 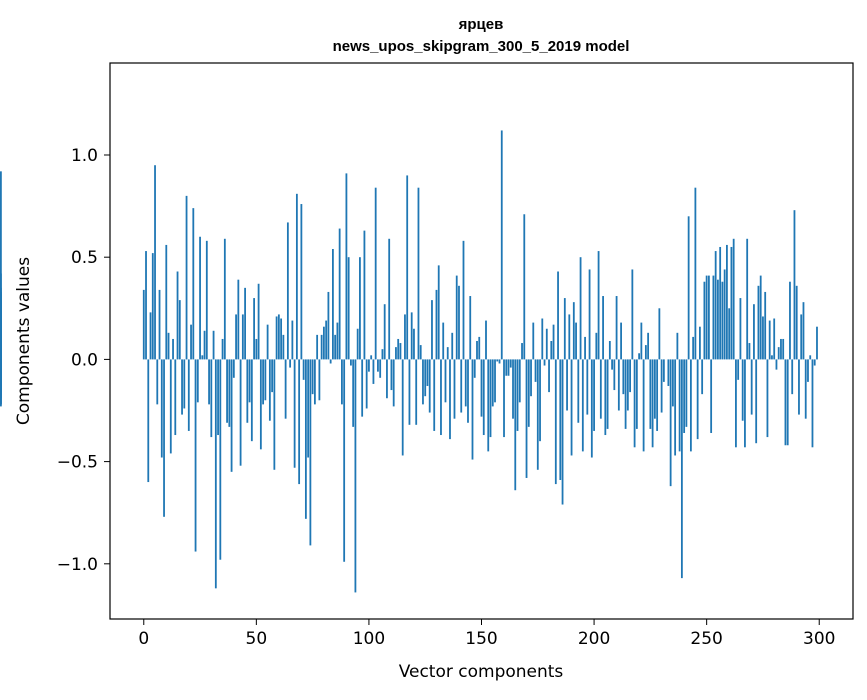 I want to click on y-tick-label: −0.5, so click(x=77, y=463).